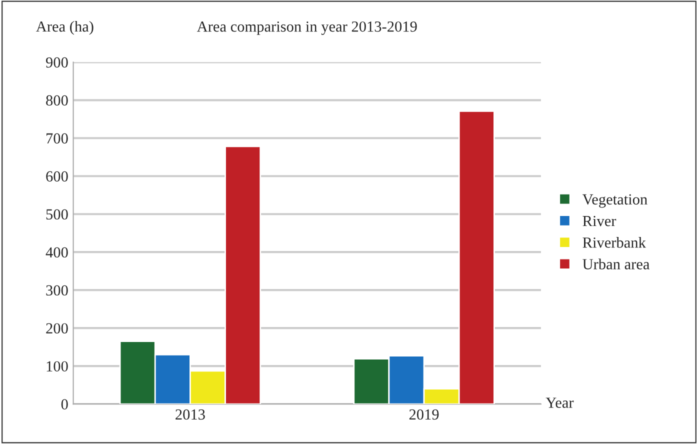  Describe the element at coordinates (615, 201) in the screenshot. I see `legend-label: Vegetation` at that location.